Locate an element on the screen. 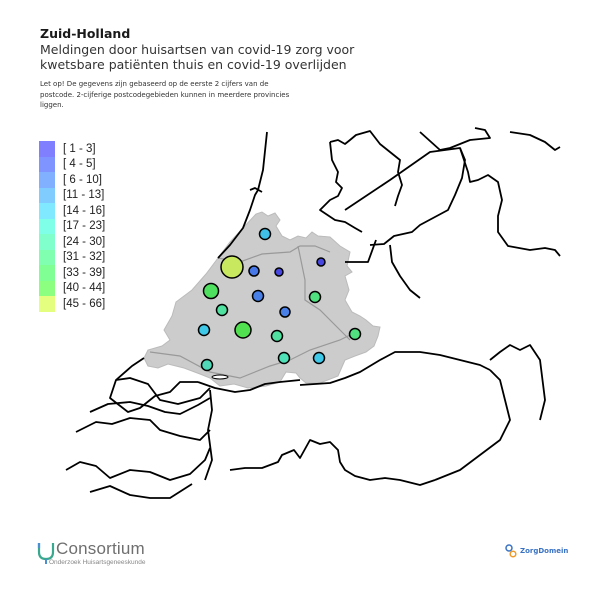 The width and height of the screenshot is (600, 600). legend-item: [33 - 39] is located at coordinates (72, 273).